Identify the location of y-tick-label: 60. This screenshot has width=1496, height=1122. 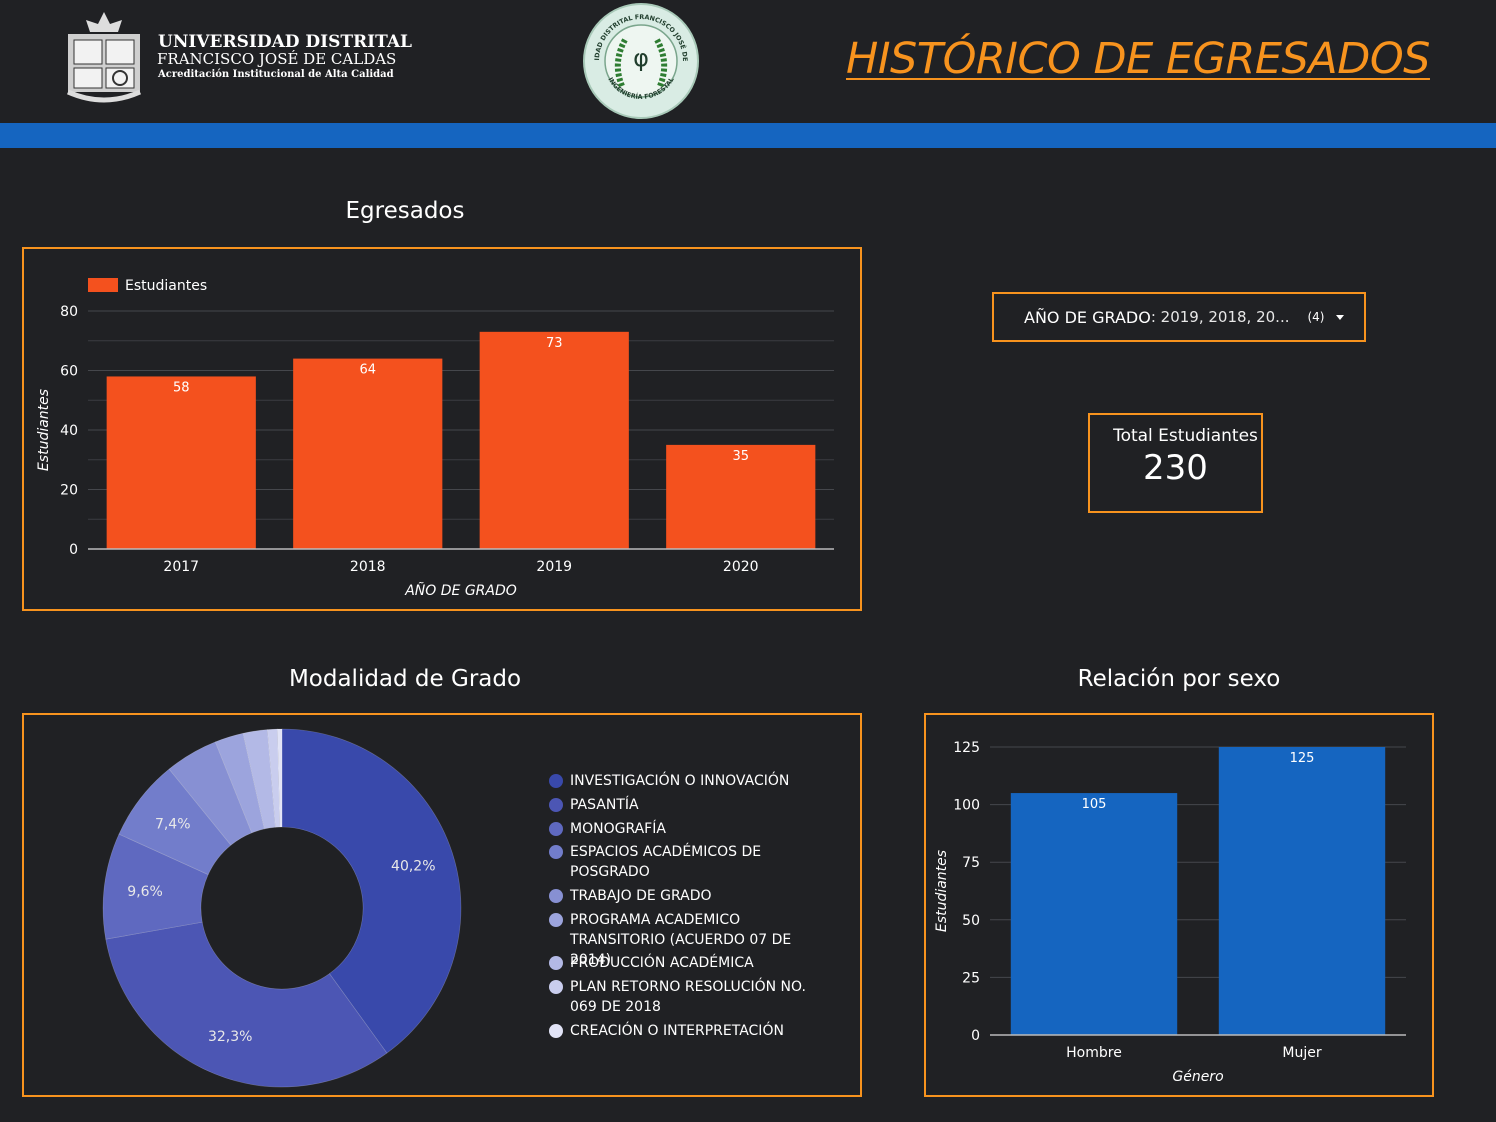
(69, 372).